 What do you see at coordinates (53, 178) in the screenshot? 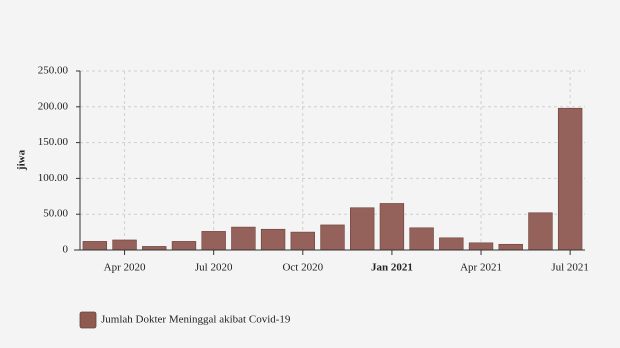
I see `y-tick-label: 100.00` at bounding box center [53, 178].